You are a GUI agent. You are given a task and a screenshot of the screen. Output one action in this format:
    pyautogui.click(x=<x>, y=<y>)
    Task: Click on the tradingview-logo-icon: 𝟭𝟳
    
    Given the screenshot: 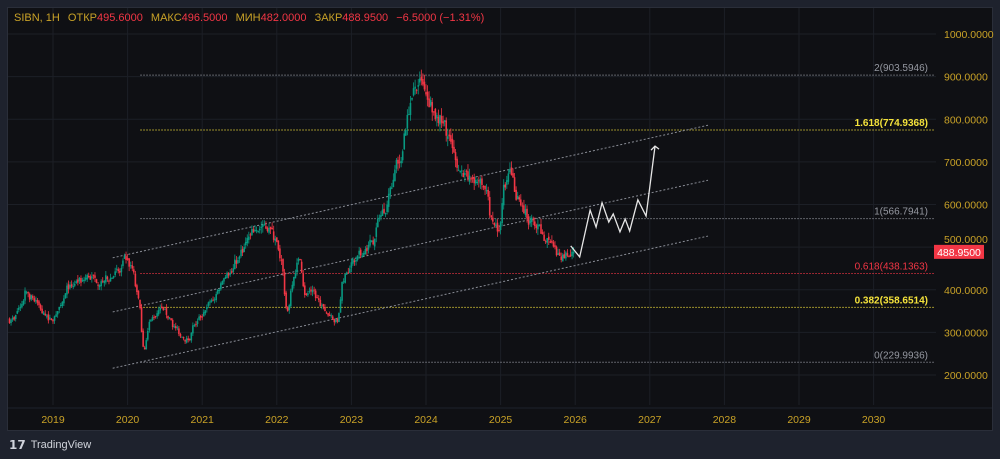 What is the action you would take?
    pyautogui.click(x=17, y=445)
    